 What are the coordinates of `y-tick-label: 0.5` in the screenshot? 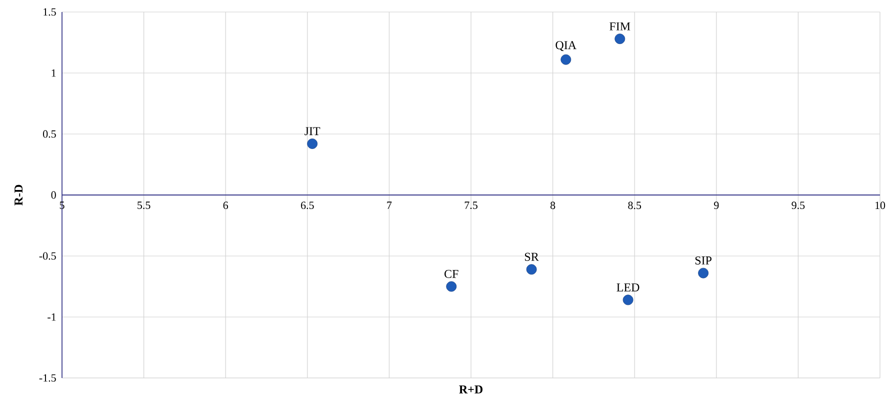 It's located at (49, 134).